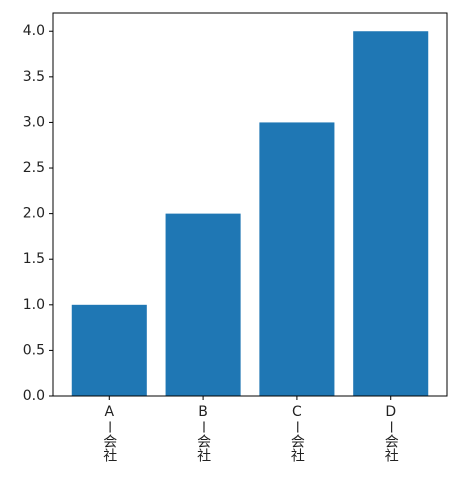  I want to click on y-tick-label: 3.0, so click(34, 122).